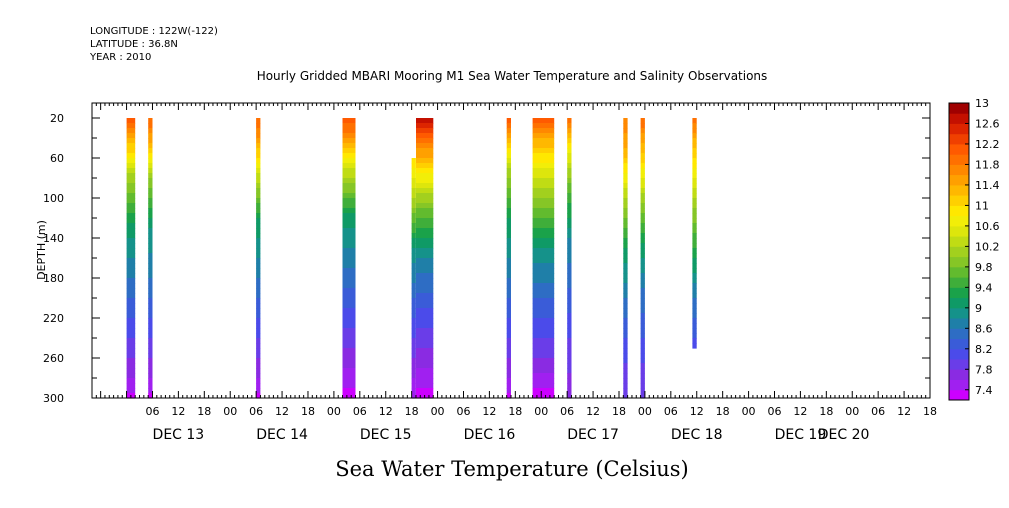 The height and width of the screenshot is (508, 1009). I want to click on y-tick-label: 60, so click(57, 158).